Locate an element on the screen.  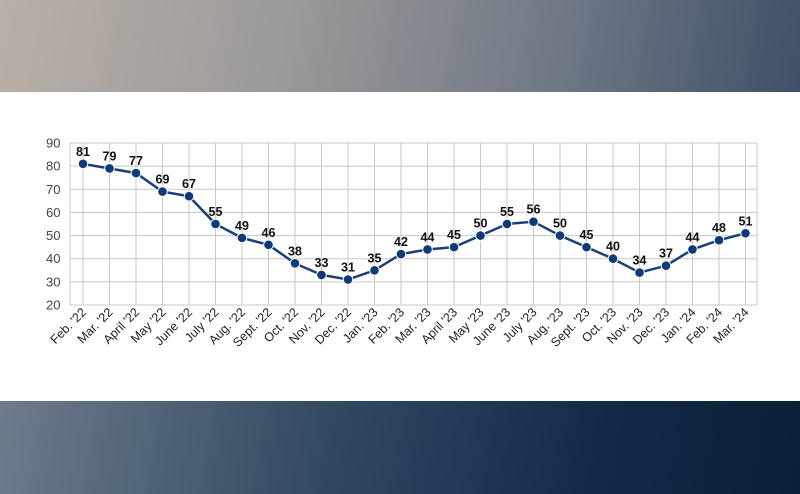
data-label: 31 is located at coordinates (348, 268).